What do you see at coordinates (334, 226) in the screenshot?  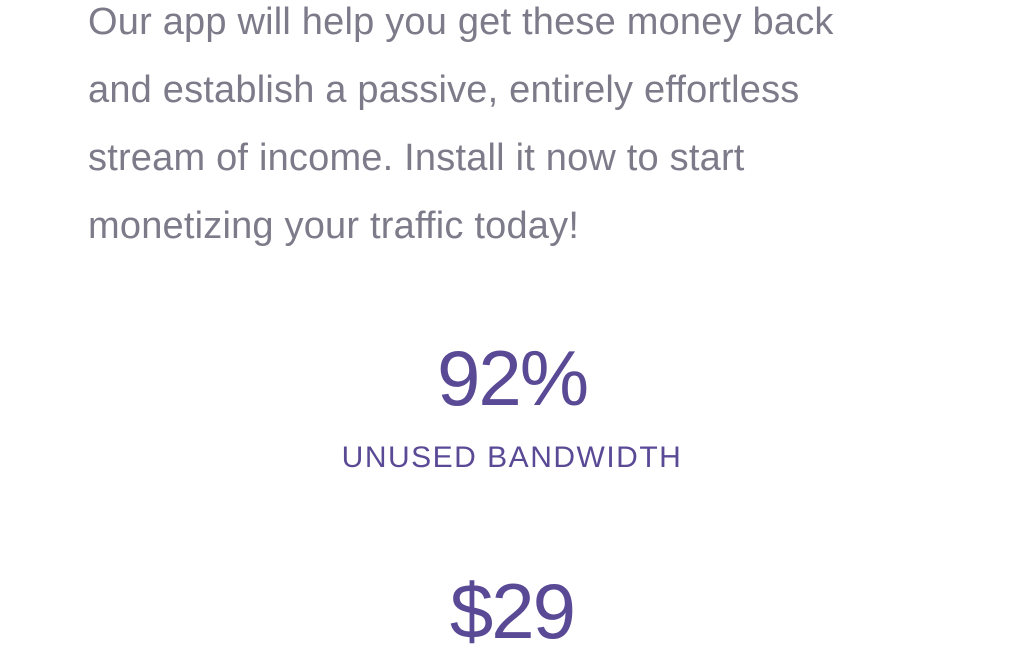 I see `intro-line: monetizing your traffic today!` at bounding box center [334, 226].